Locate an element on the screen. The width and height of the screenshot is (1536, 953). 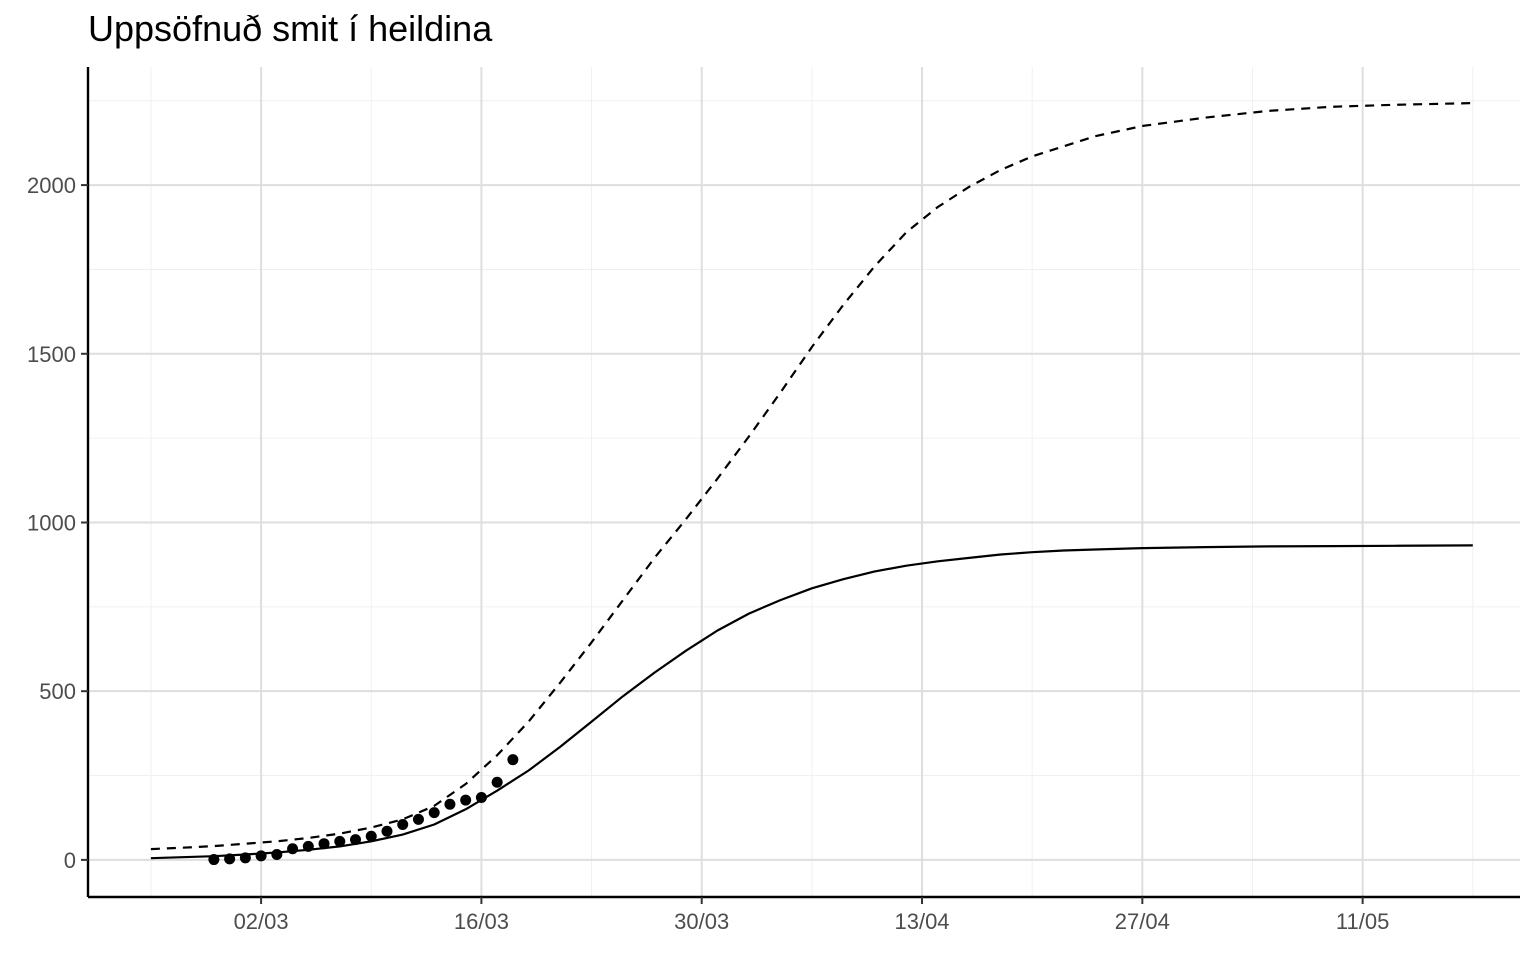
y-tick-label: 0 is located at coordinates (70, 860).